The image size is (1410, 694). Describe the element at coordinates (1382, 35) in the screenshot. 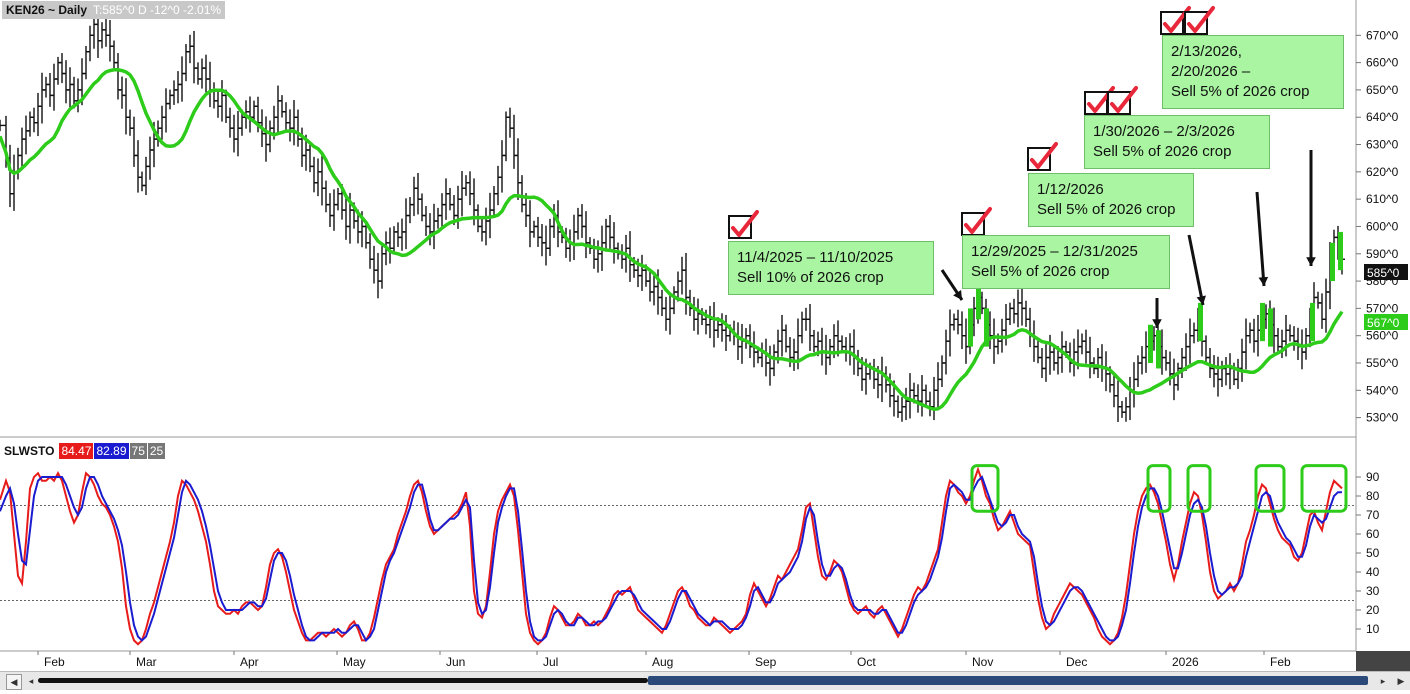

I see `price-ytick-label: 670^0` at that location.